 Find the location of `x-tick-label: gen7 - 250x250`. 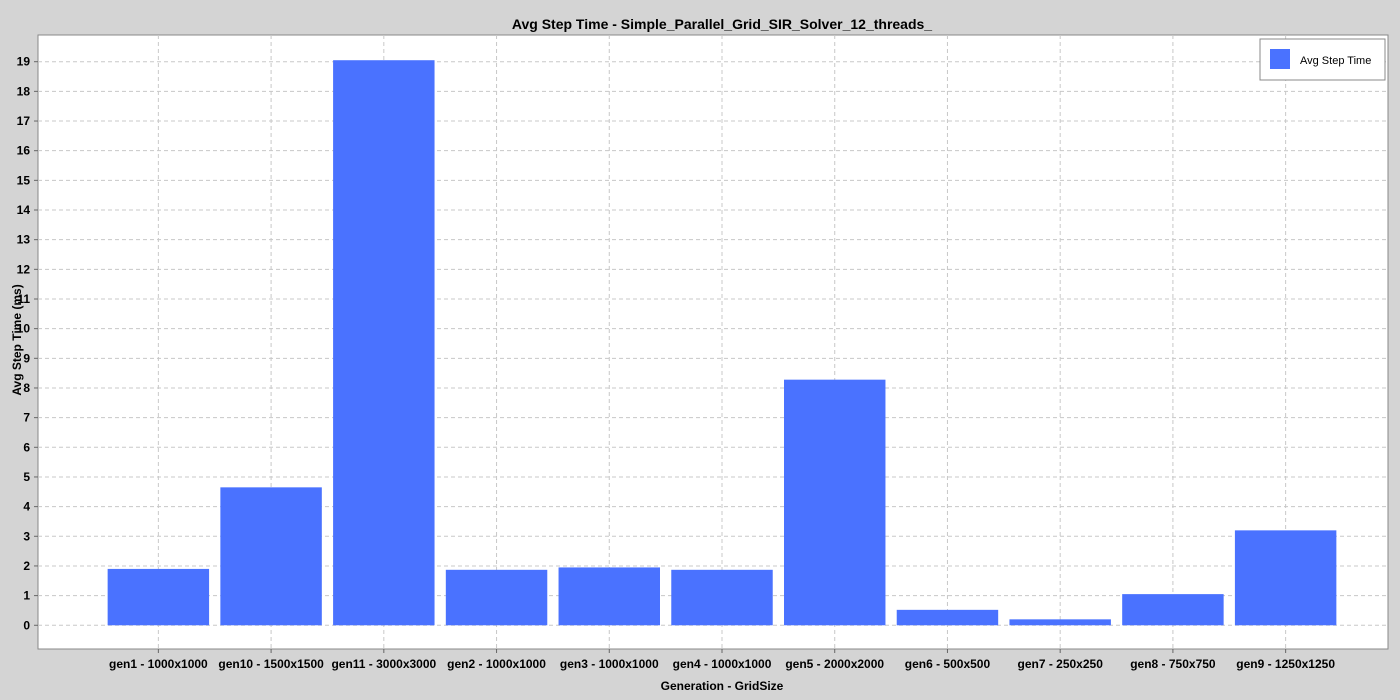

x-tick-label: gen7 - 250x250 is located at coordinates (1060, 664).